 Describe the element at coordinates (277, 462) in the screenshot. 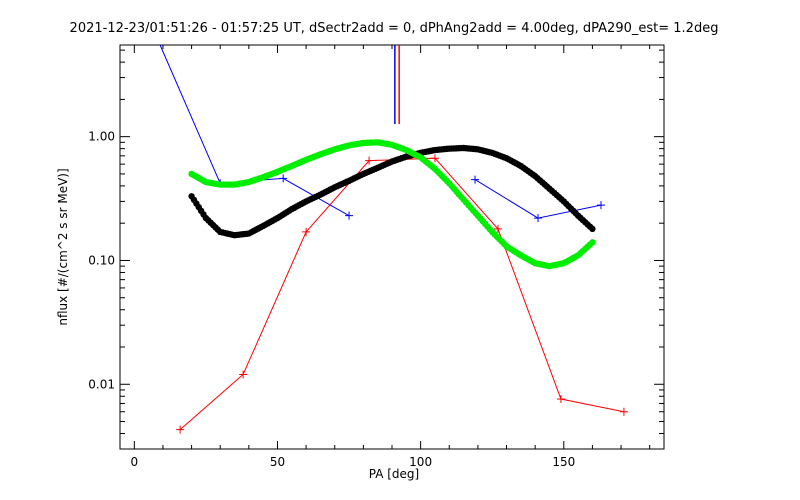

I see `x-tick-label: 50` at that location.